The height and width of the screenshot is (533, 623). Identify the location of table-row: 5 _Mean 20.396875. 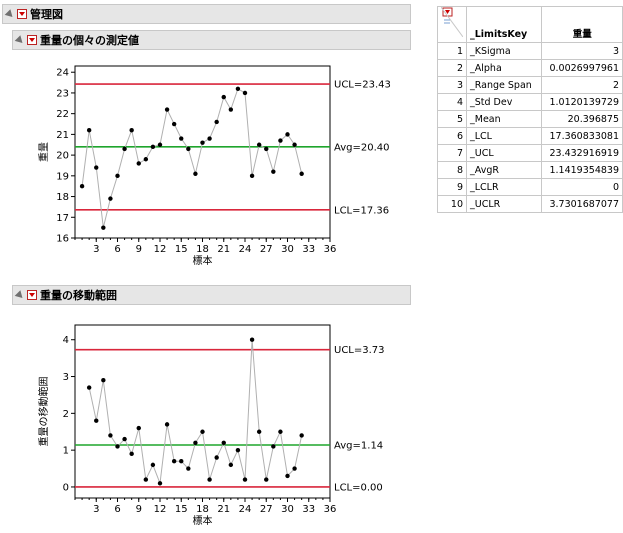
(530, 119).